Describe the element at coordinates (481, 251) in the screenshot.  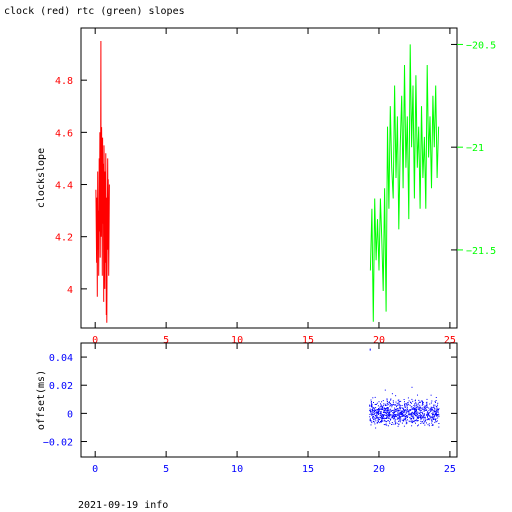
I see `top-right-y-tick-label: −21.5` at that location.